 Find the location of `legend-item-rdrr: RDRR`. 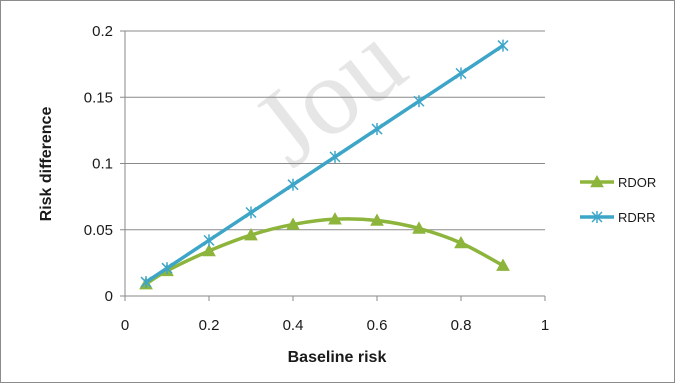

legend-item-rdrr: RDRR is located at coordinates (618, 217).